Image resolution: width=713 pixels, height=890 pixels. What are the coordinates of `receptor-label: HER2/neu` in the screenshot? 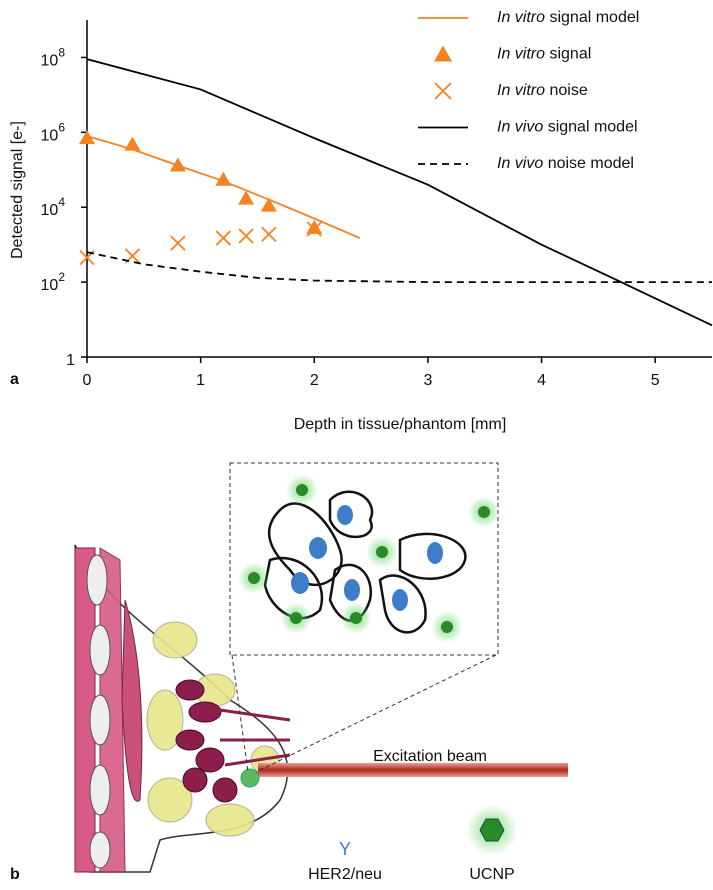 It's located at (345, 874).